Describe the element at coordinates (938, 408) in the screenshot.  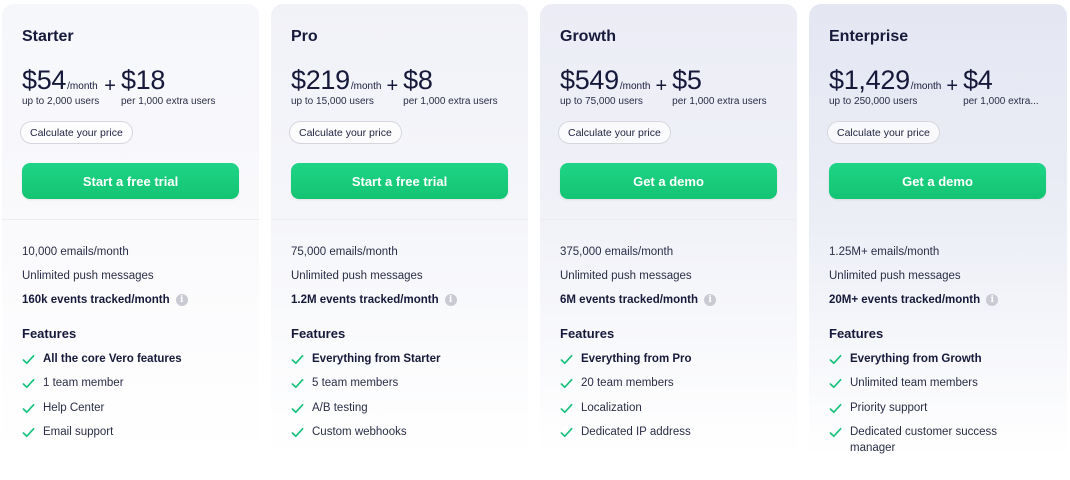
I see `feature-item: Priority support` at that location.